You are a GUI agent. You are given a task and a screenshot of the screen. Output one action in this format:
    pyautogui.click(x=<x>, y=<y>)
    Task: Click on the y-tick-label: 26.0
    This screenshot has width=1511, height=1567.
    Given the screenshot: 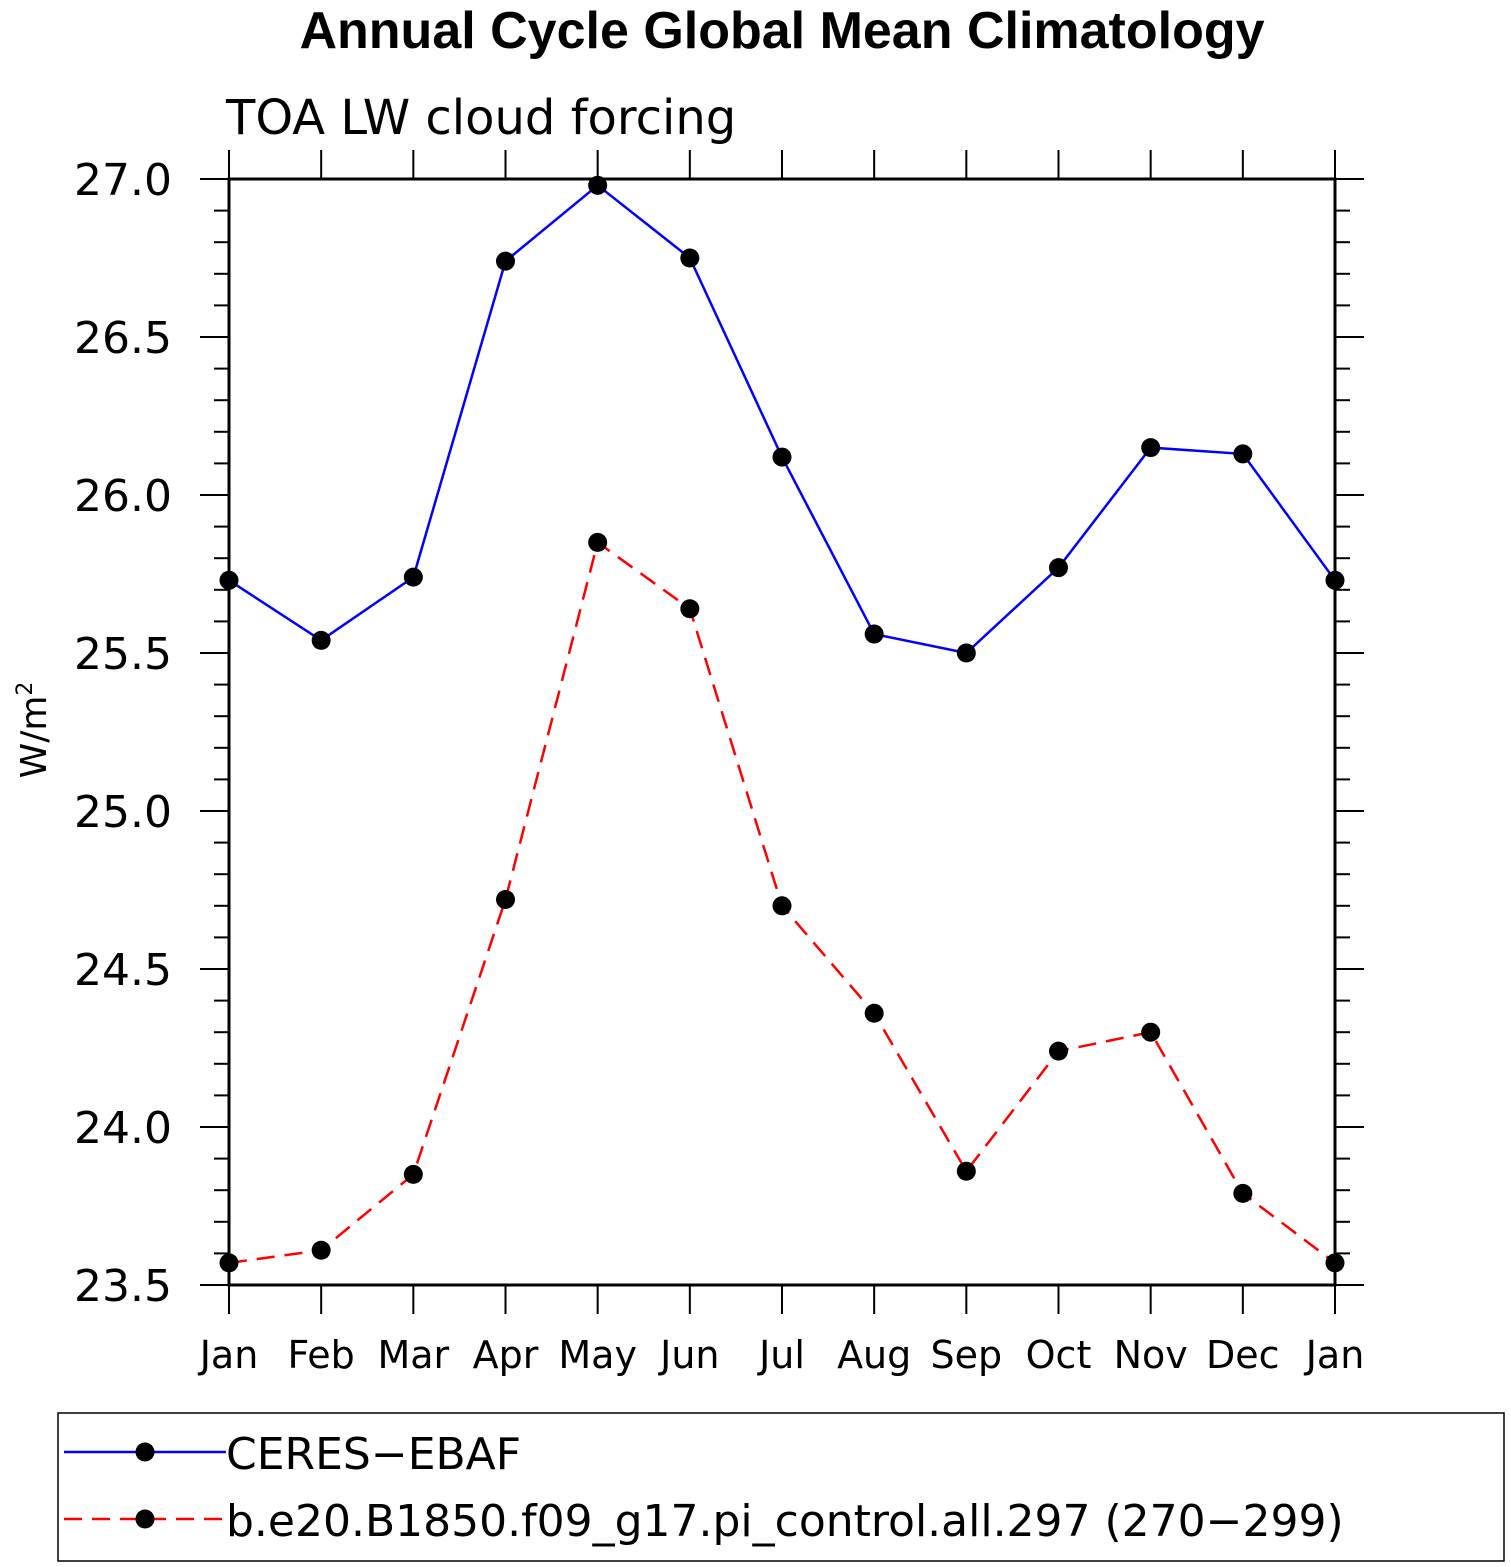 What is the action you would take?
    pyautogui.click(x=123, y=496)
    